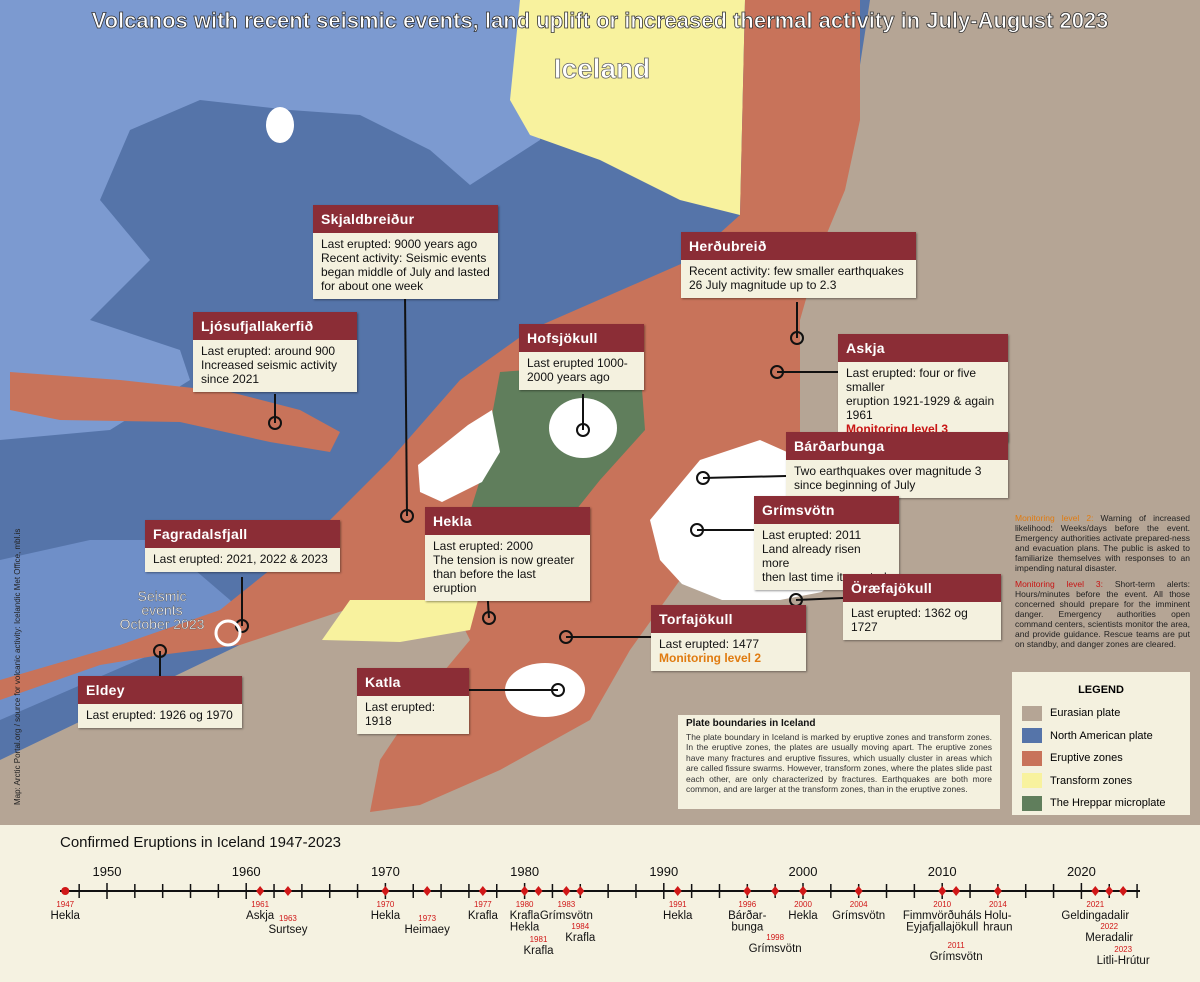 Image resolution: width=1200 pixels, height=982 pixels. What do you see at coordinates (1032, 781) in the screenshot?
I see `legend-swatch` at bounding box center [1032, 781].